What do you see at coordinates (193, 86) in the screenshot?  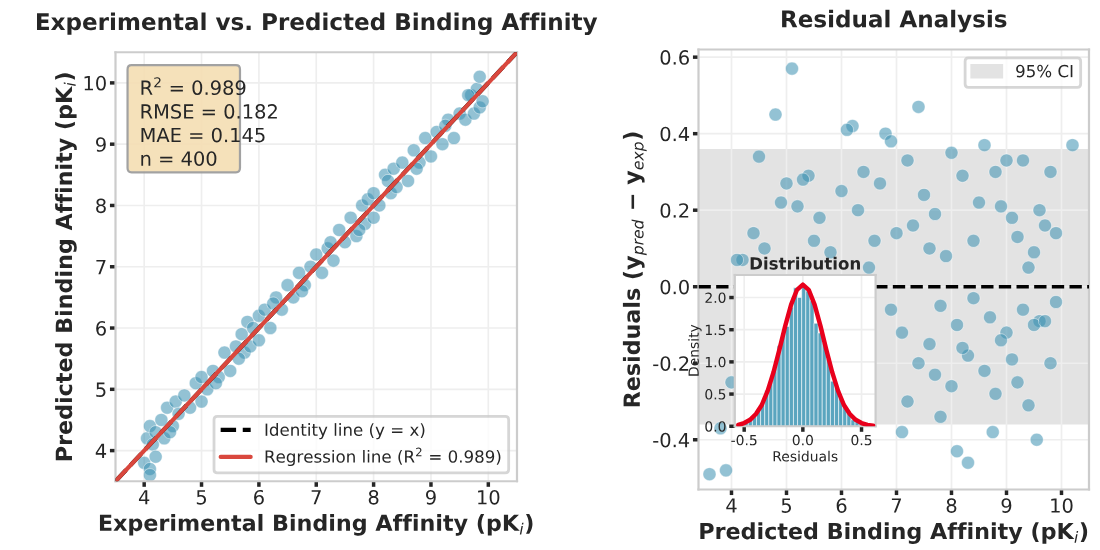 I see `annotation: R$^{2}$ = 0.989` at bounding box center [193, 86].